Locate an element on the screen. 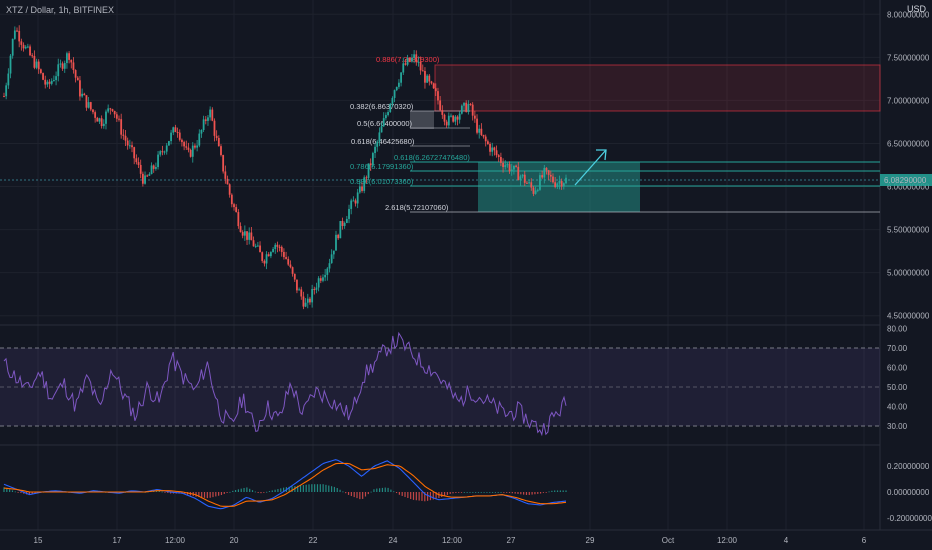  macd-scale: 0.20000000 0.00000000 -0.20000000 is located at coordinates (909, 492).